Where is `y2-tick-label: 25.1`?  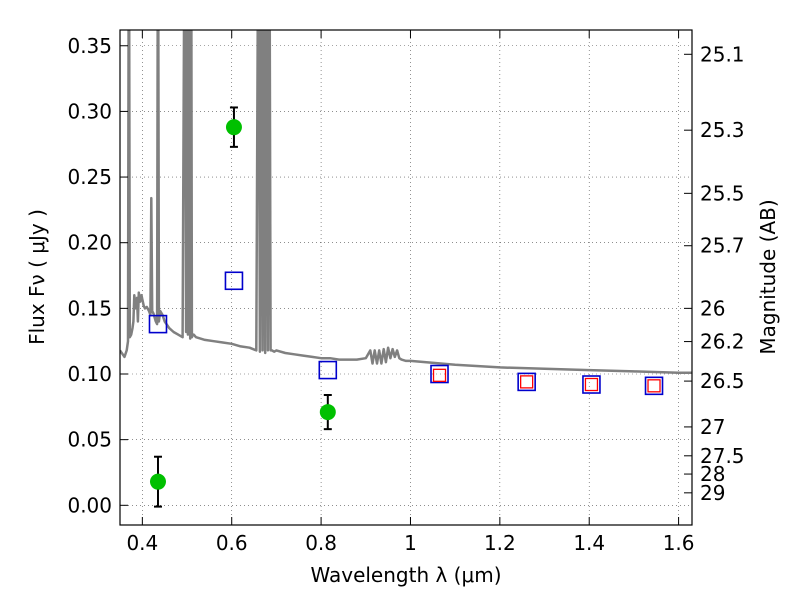 y2-tick-label: 25.1 is located at coordinates (722, 54).